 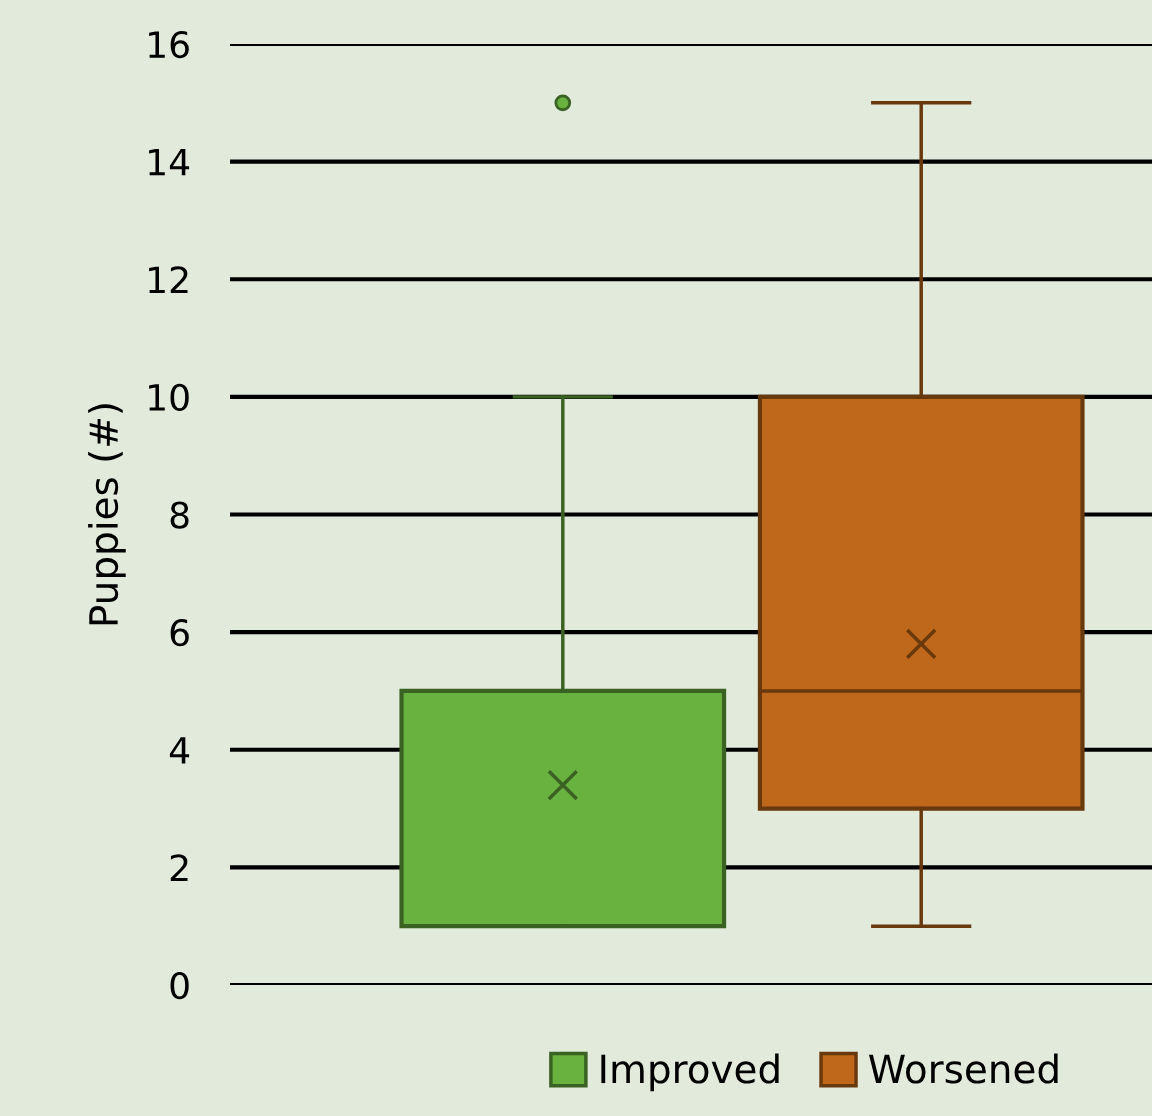 I want to click on legend-label: Improved, so click(x=690, y=1072).